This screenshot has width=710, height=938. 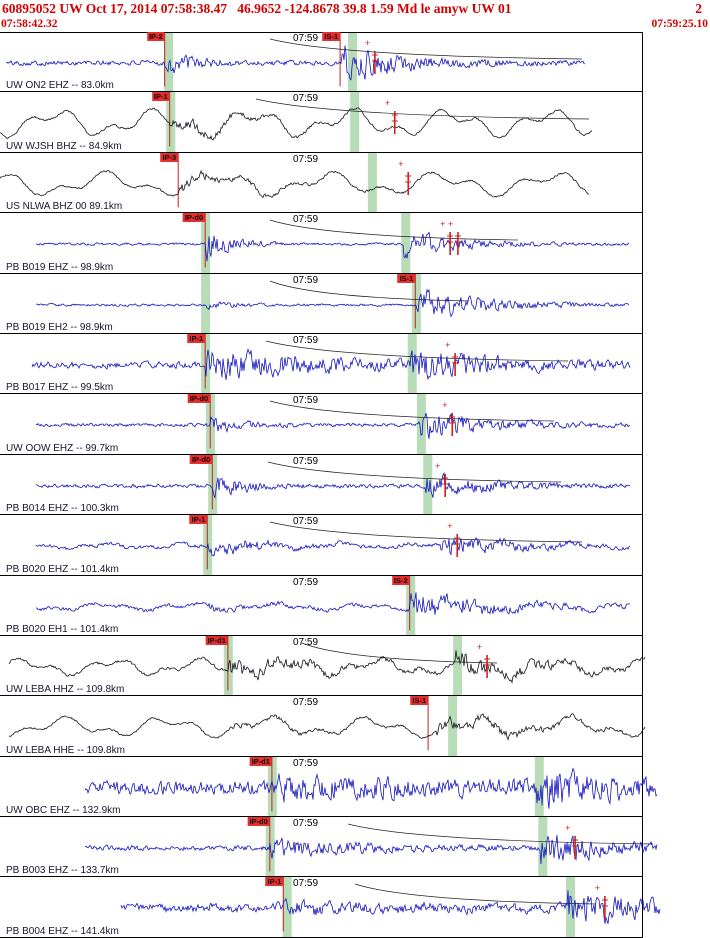 I want to click on trace-panel: + 07:59 UW LEBA HHZ -- 109.8km IP-d1, so click(x=355, y=666).